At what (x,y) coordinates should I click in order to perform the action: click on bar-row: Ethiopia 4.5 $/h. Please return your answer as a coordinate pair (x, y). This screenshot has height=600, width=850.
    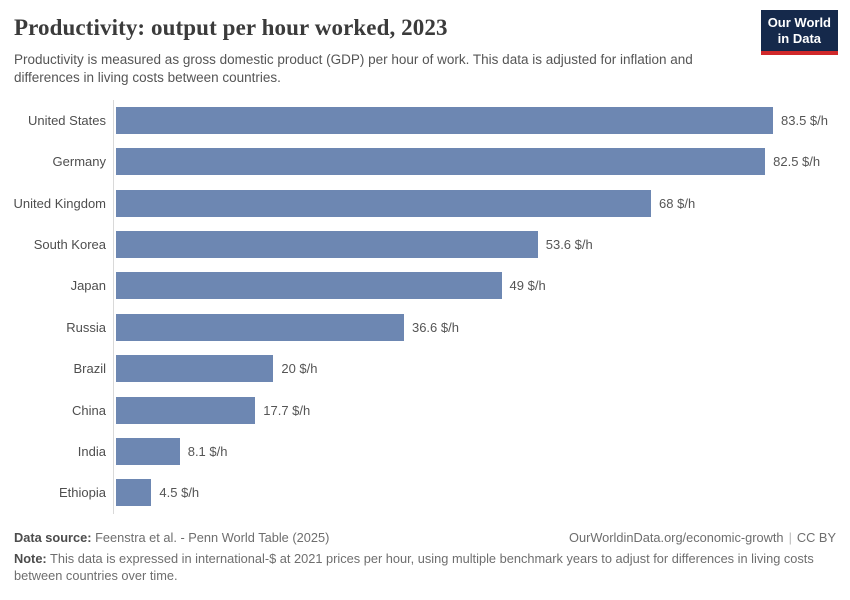
    Looking at the image, I should click on (425, 493).